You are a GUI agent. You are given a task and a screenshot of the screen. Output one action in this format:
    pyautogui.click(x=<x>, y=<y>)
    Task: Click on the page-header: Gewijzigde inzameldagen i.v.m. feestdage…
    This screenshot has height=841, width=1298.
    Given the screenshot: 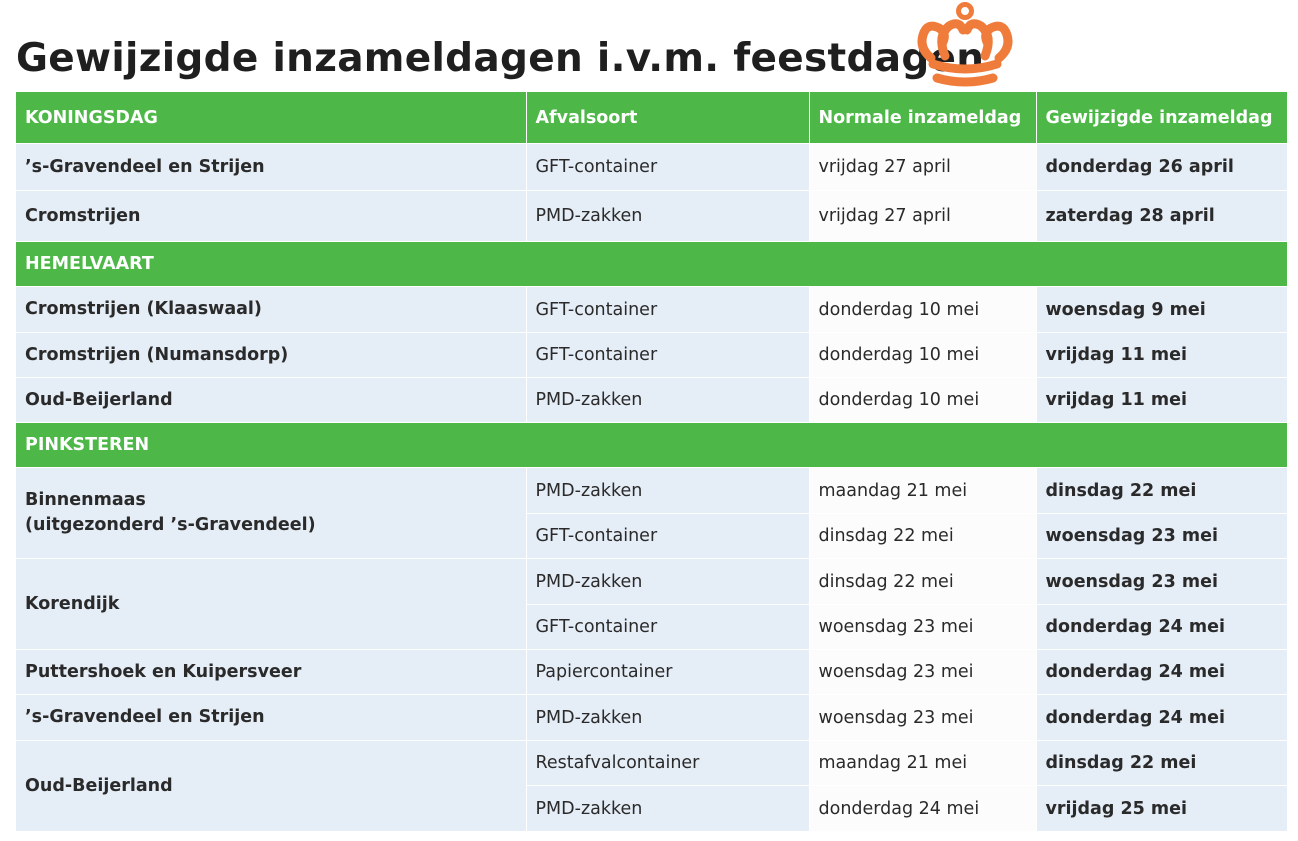 What is the action you would take?
    pyautogui.click(x=649, y=46)
    